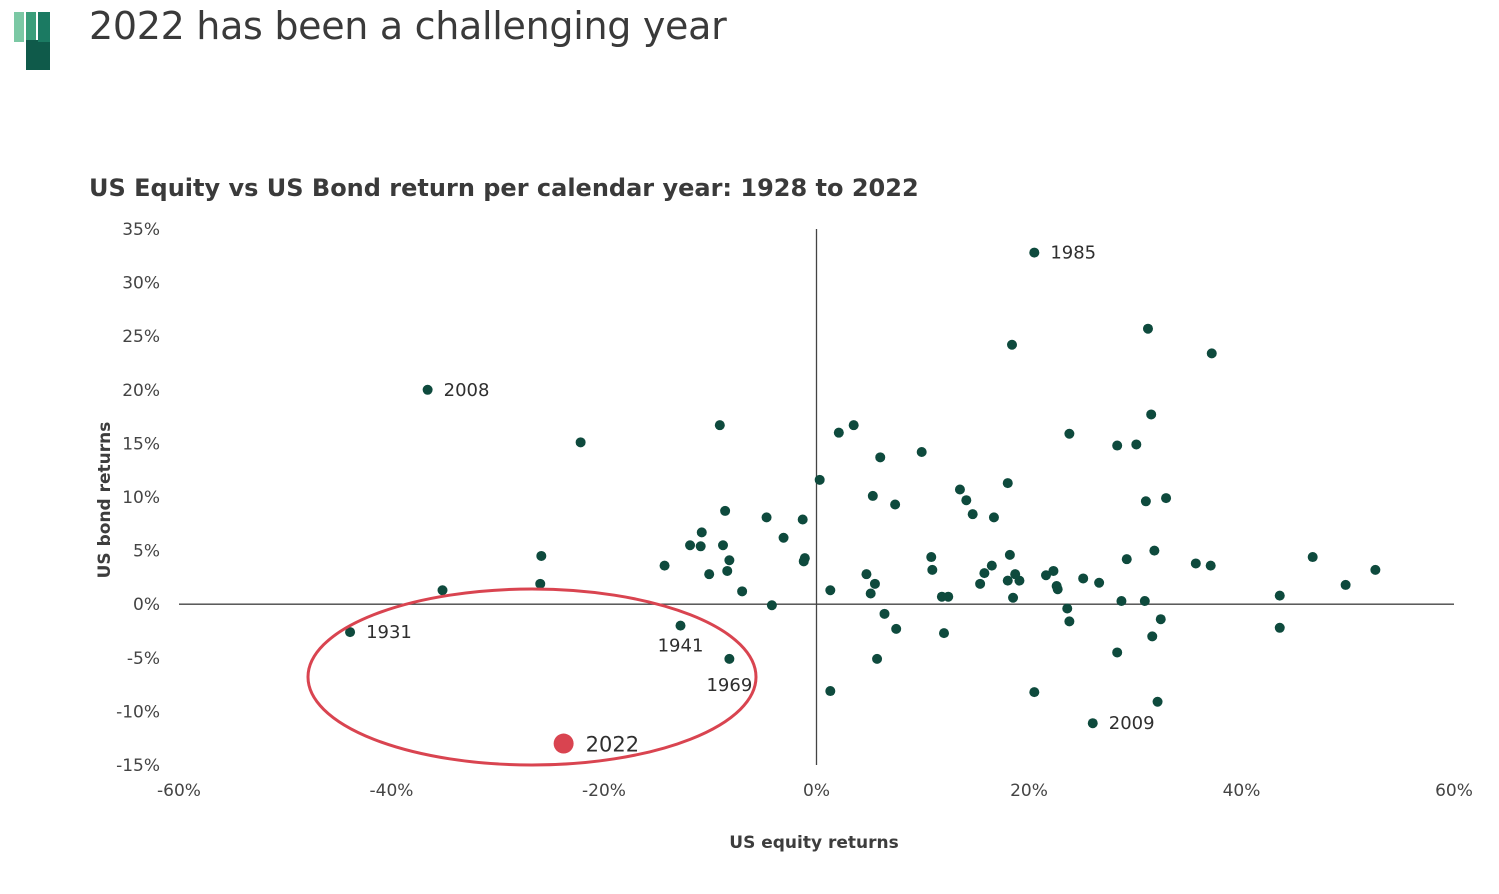 Image resolution: width=1499 pixels, height=894 pixels. What do you see at coordinates (612, 745) in the screenshot?
I see `highlight-label: 2022` at bounding box center [612, 745].